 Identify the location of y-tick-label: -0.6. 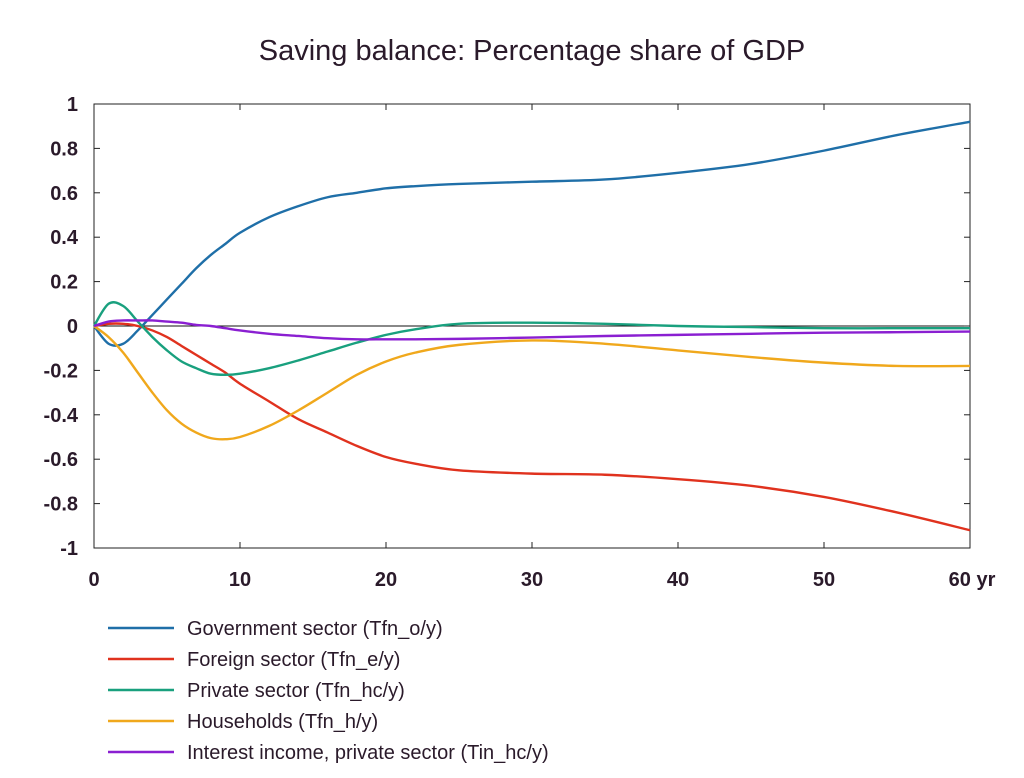
(61, 460).